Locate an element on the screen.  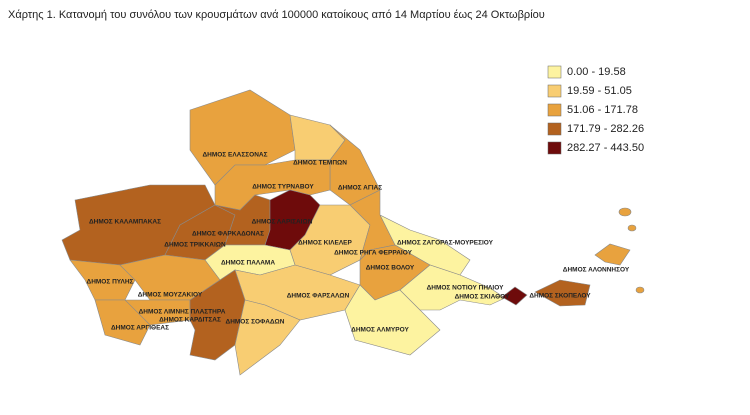
region-label: ΔΗΜΟΣ ΚΑΡΔΙΤΣΑΣ is located at coordinates (190, 320).